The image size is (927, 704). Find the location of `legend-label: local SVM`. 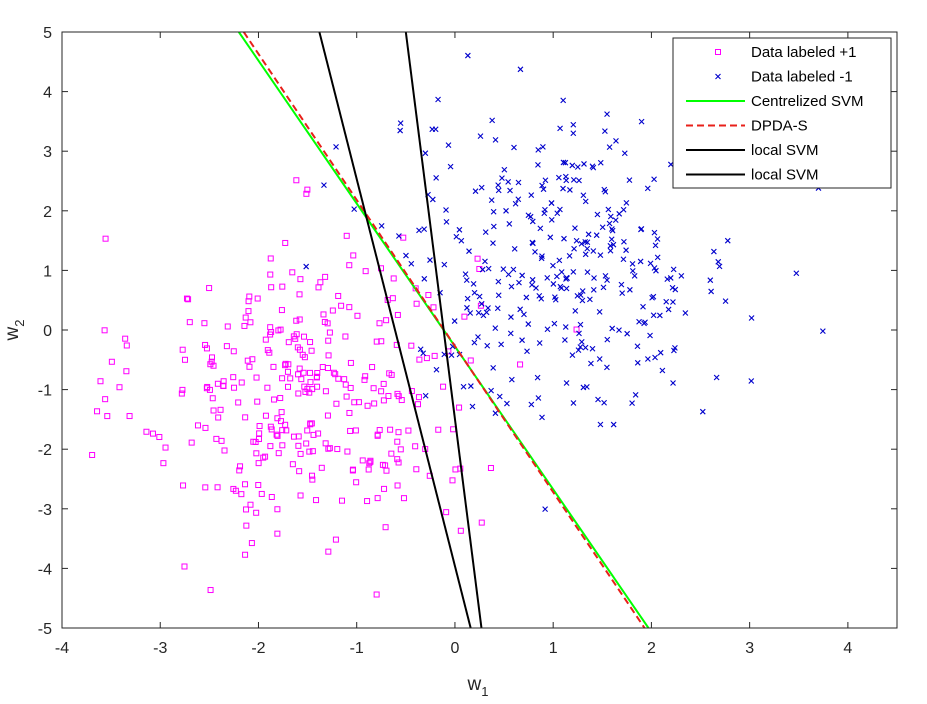

legend-label: local SVM is located at coordinates (785, 150).